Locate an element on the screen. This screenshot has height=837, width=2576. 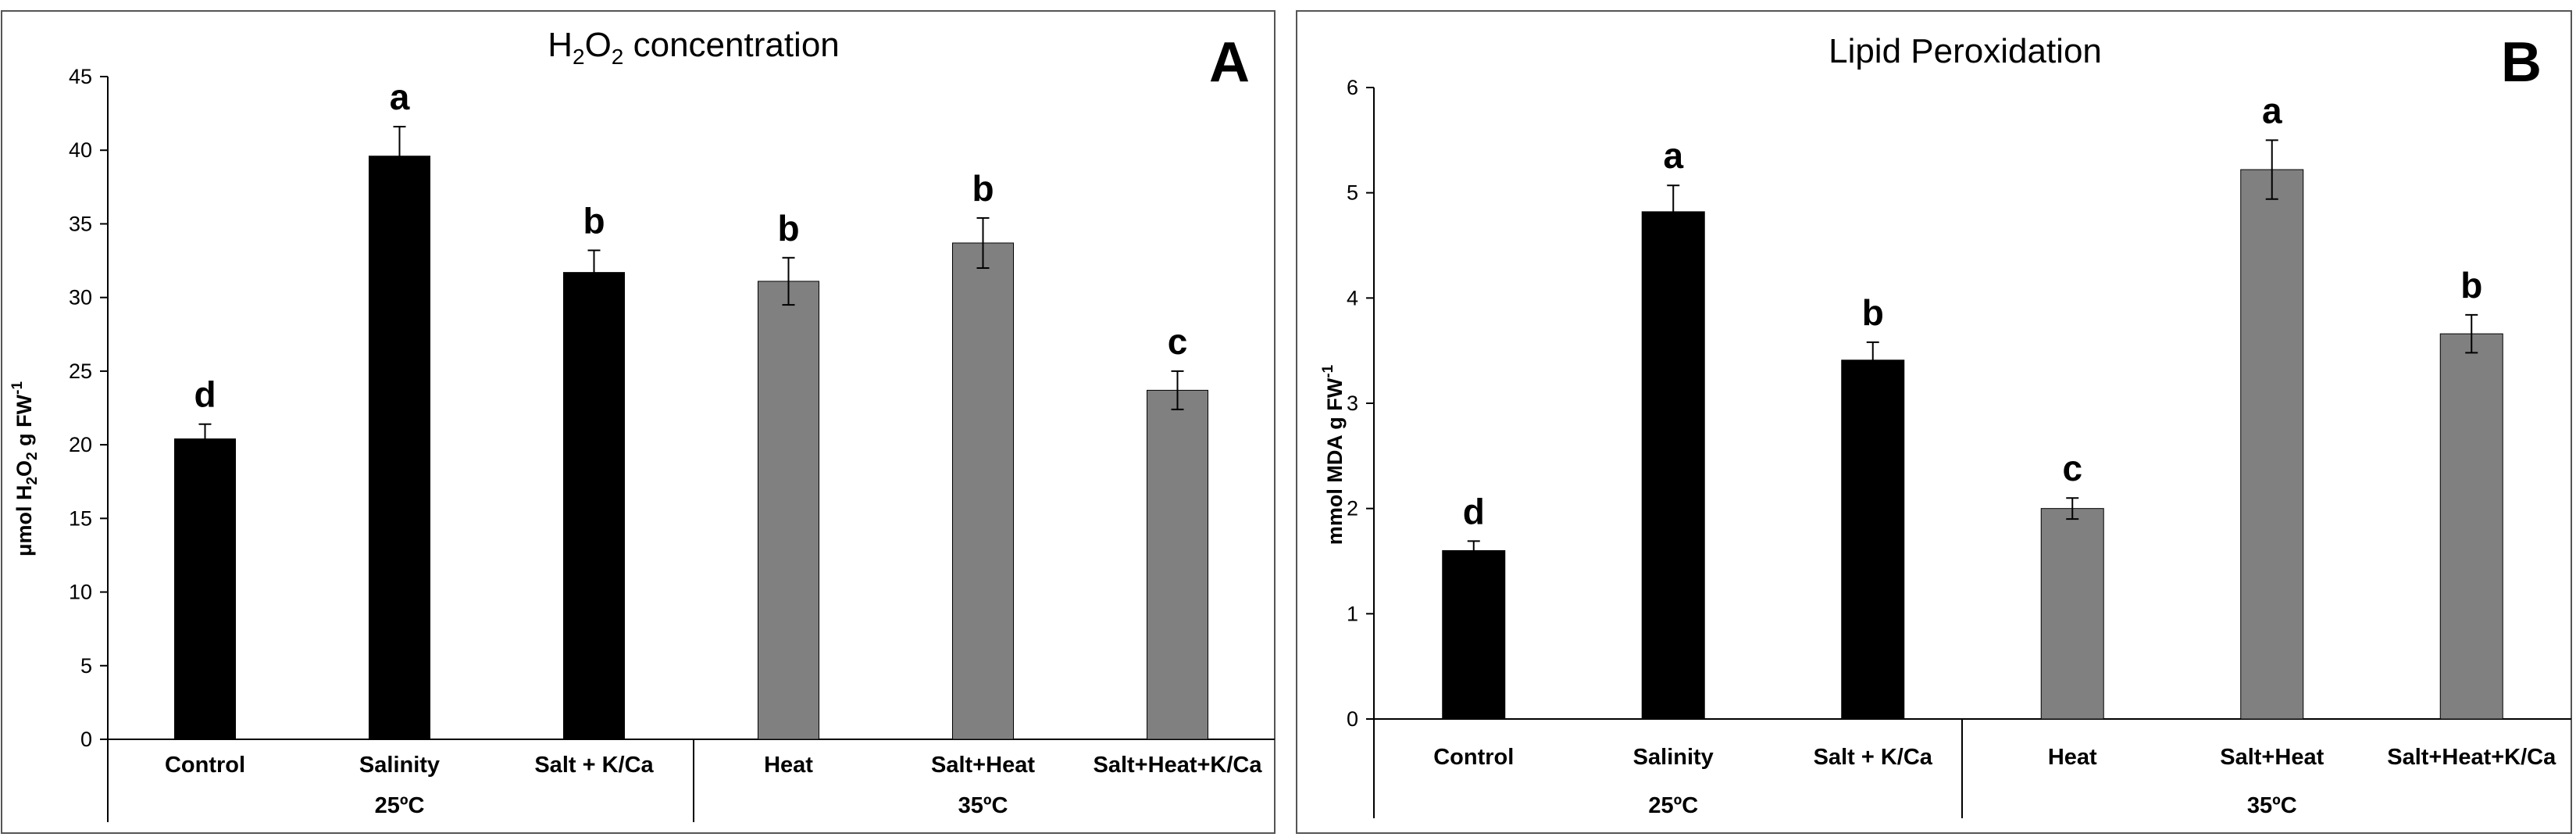
panel-a-y-tick-label: 5 is located at coordinates (86, 666).